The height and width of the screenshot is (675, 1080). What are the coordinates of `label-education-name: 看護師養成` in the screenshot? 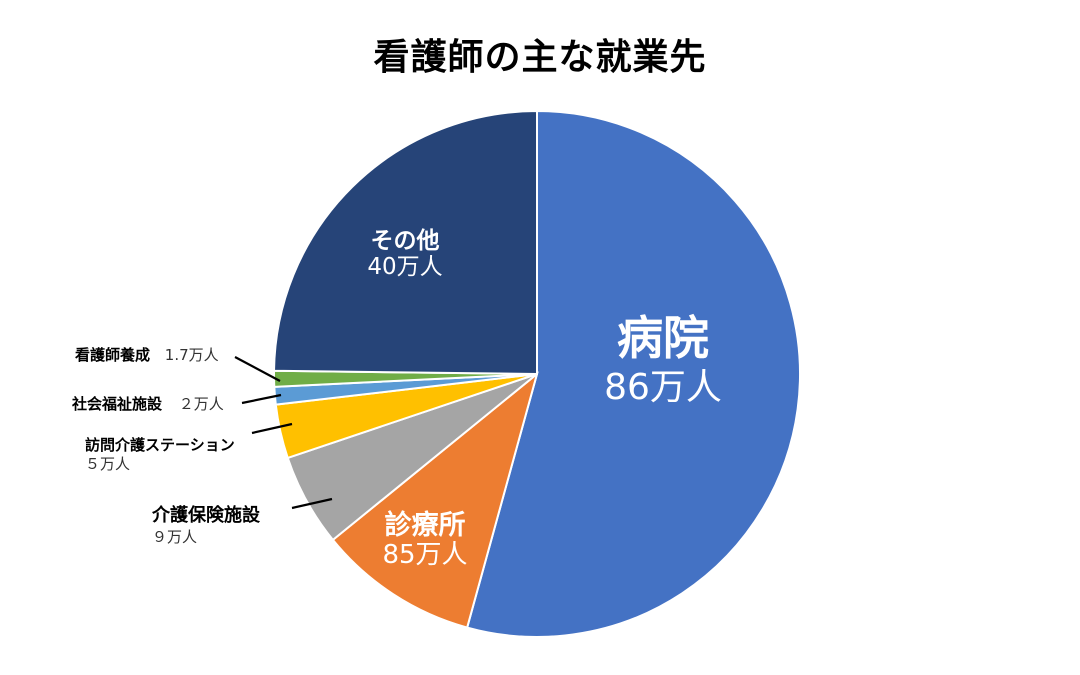 It's located at (113, 355).